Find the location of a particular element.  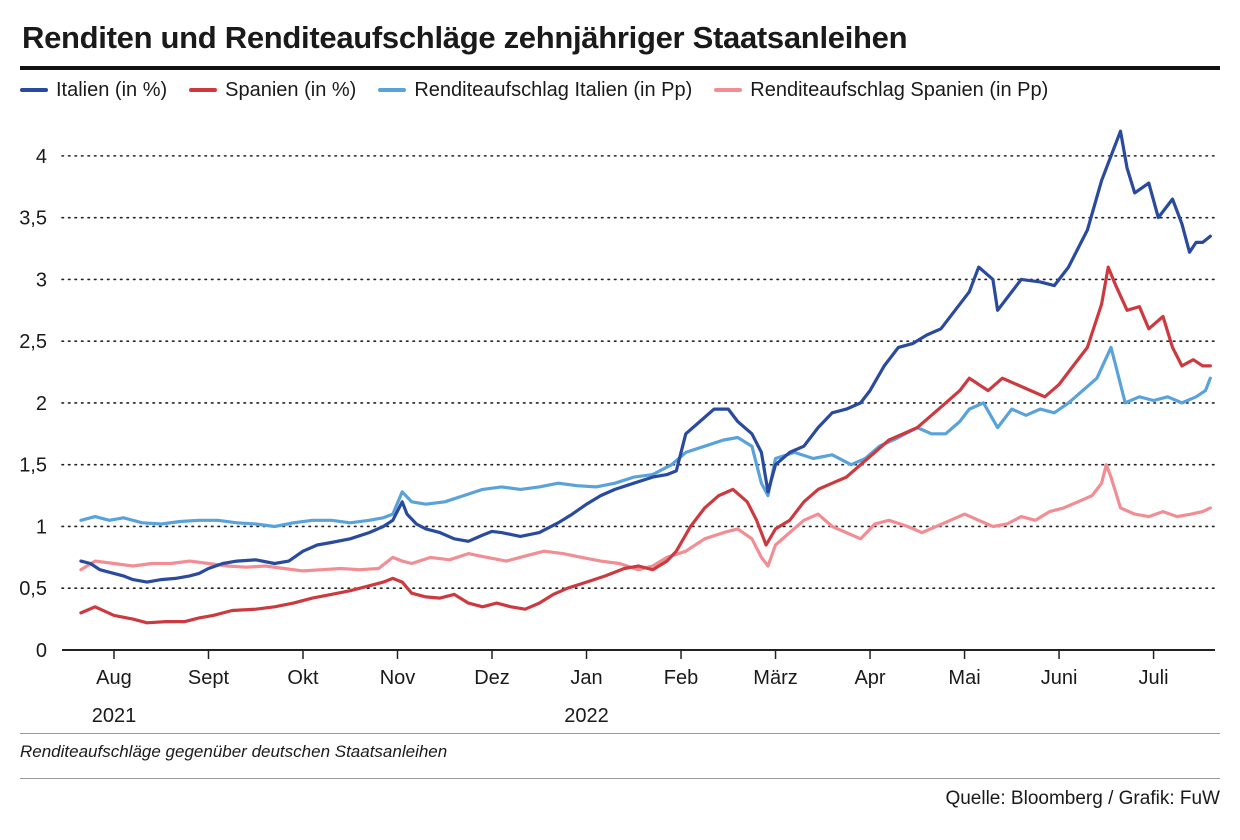

y-tick-label: 0,5 is located at coordinates (33, 589).